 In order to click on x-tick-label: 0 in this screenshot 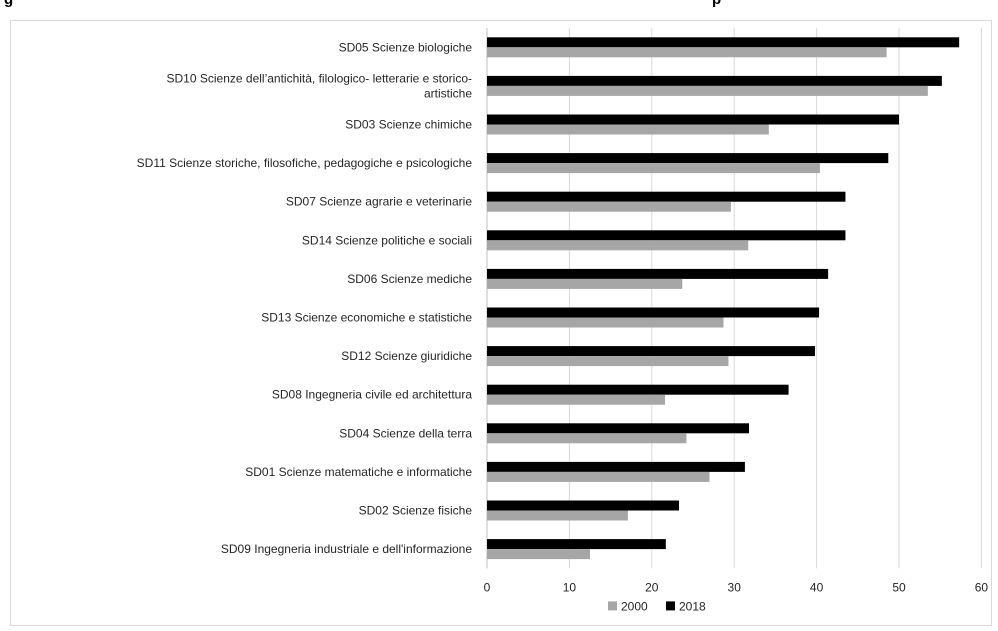, I will do `click(487, 587)`.